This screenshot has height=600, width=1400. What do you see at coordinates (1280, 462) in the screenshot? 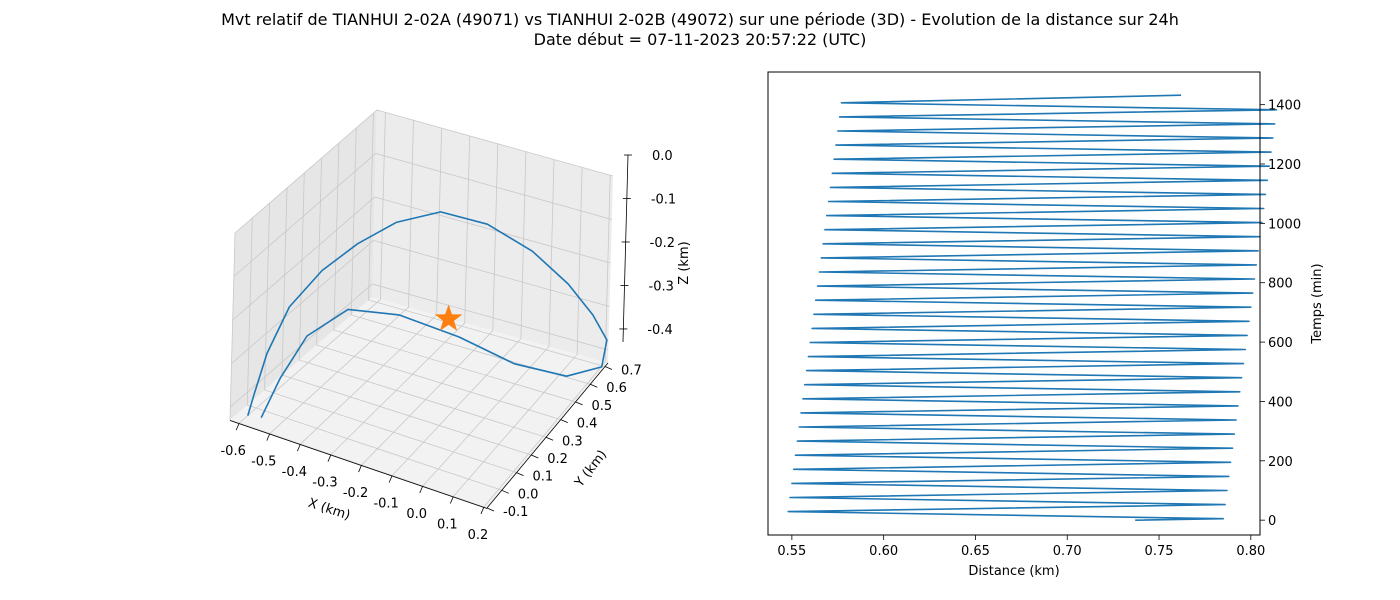
I see `axis-y-tick-label: 200` at bounding box center [1280, 462].